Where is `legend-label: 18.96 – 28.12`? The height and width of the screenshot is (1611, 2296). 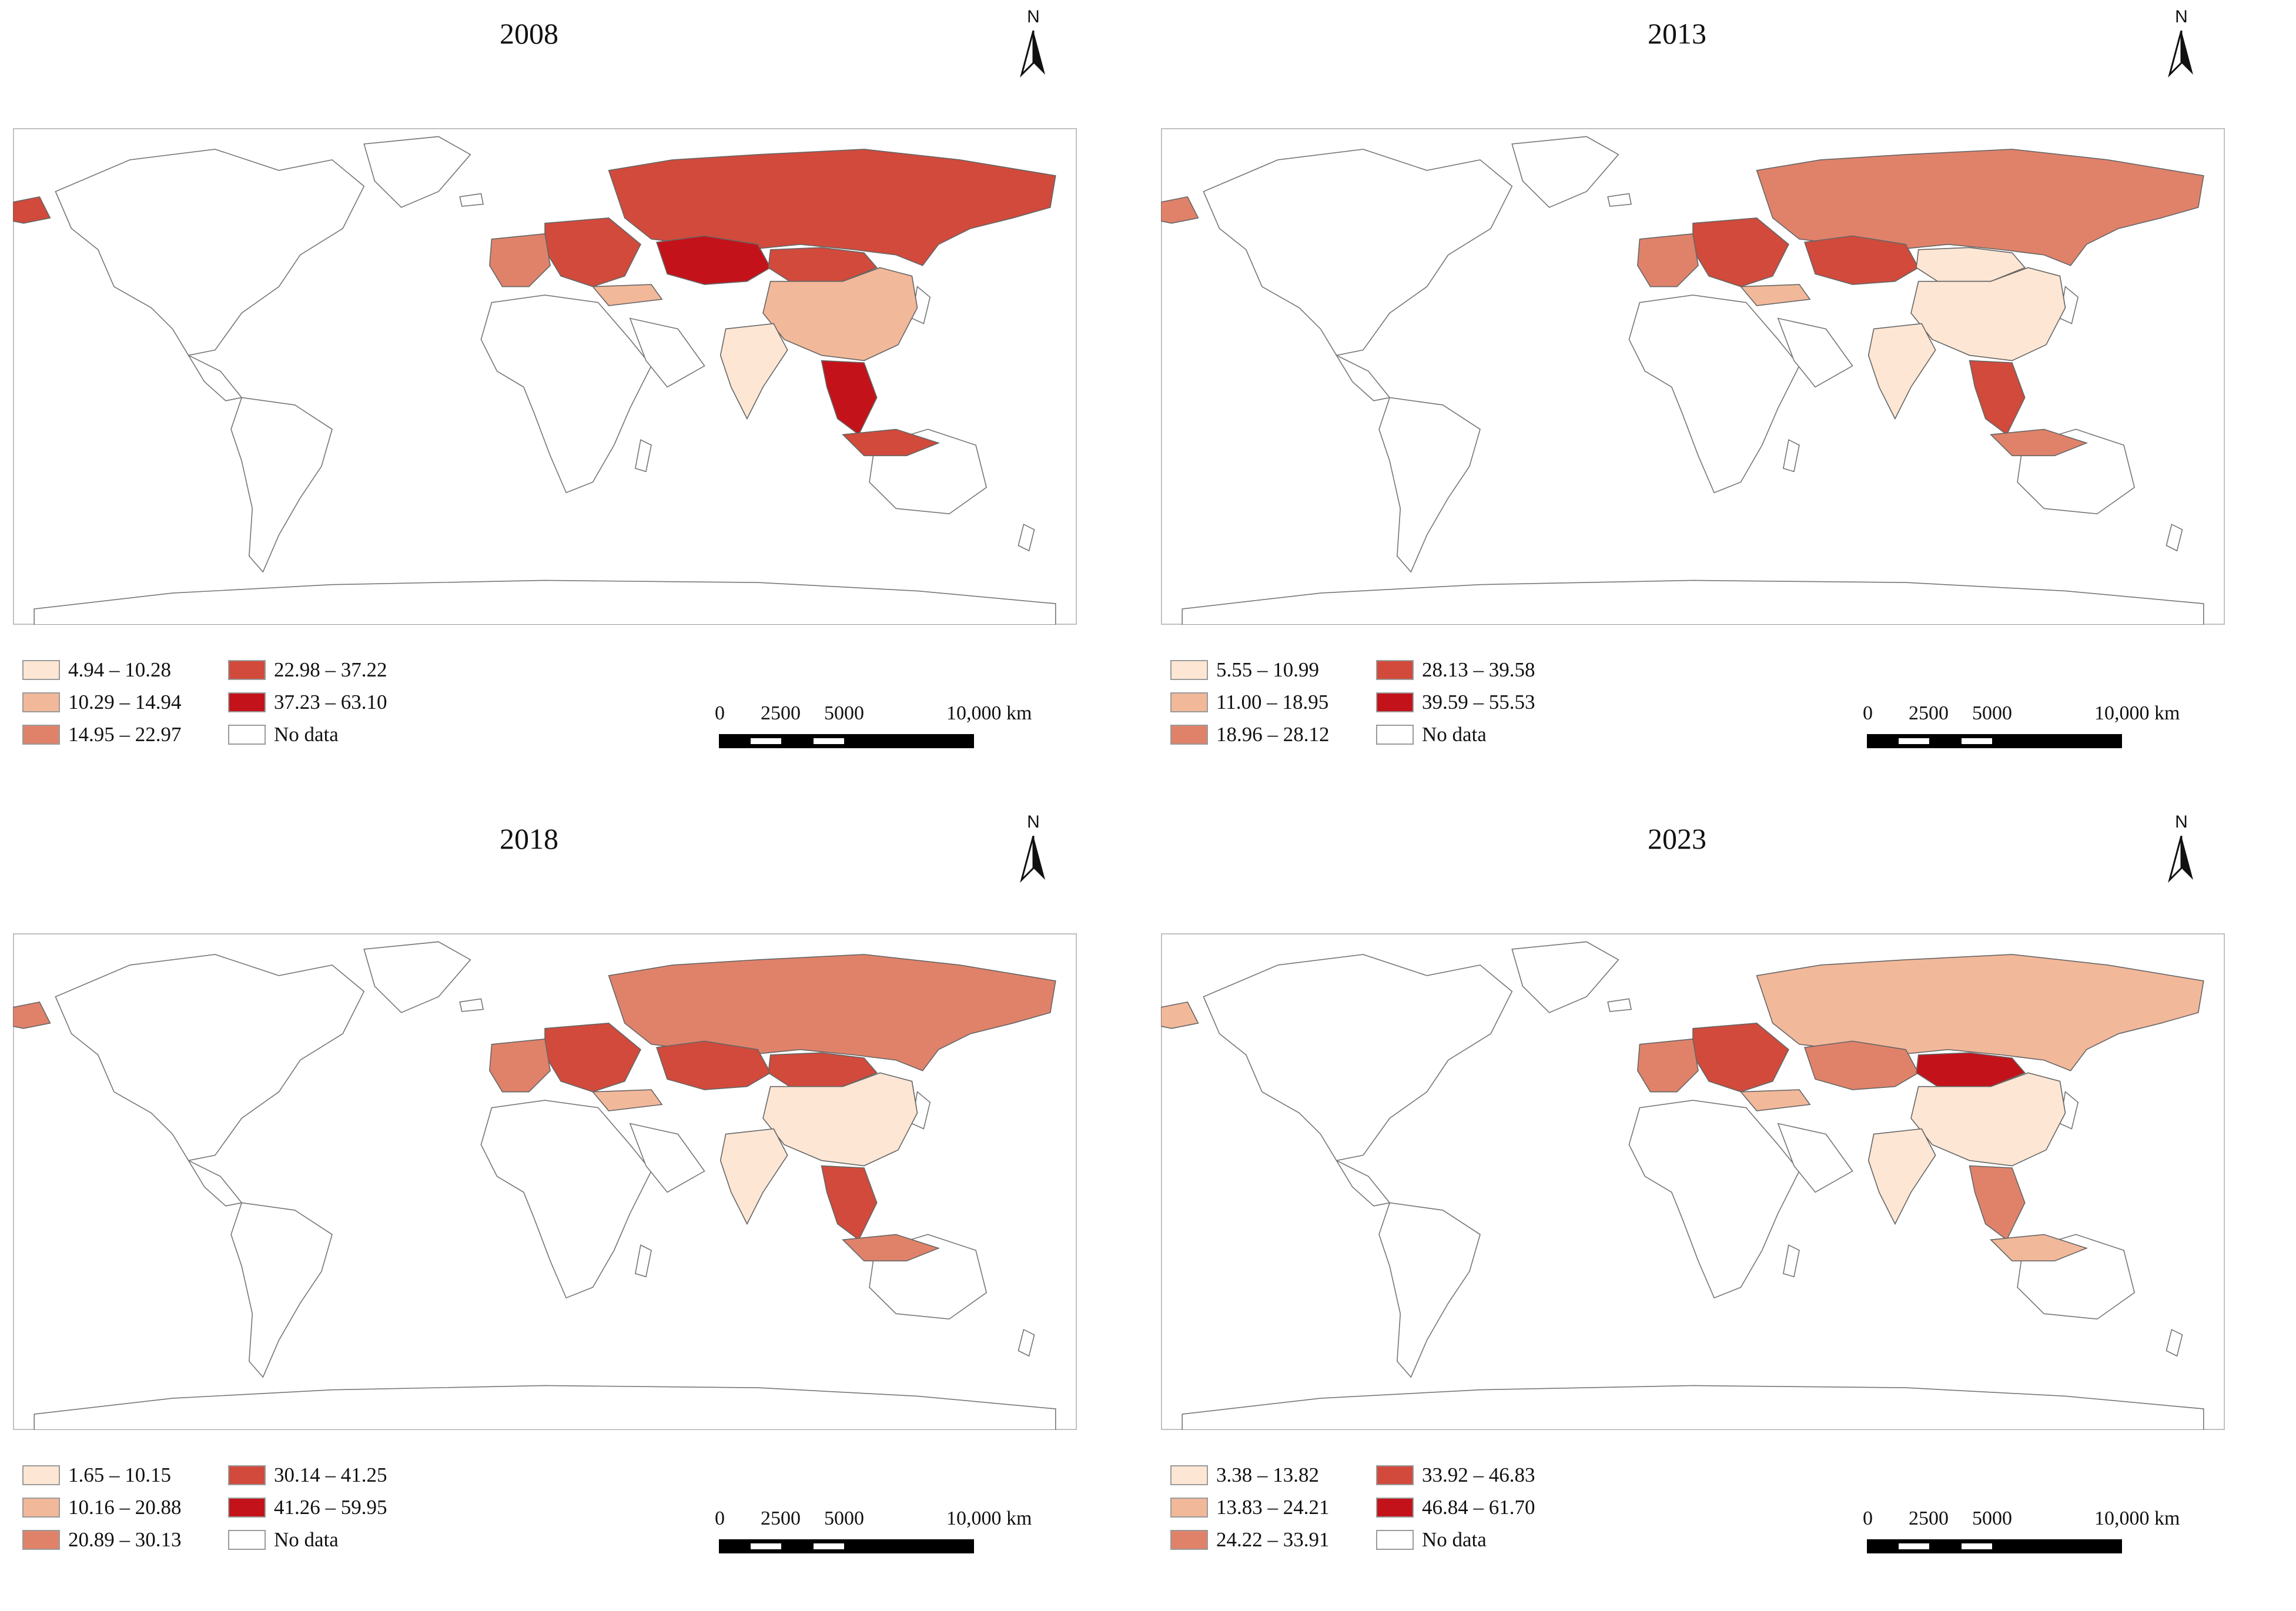 legend-label: 18.96 – 28.12 is located at coordinates (1273, 734).